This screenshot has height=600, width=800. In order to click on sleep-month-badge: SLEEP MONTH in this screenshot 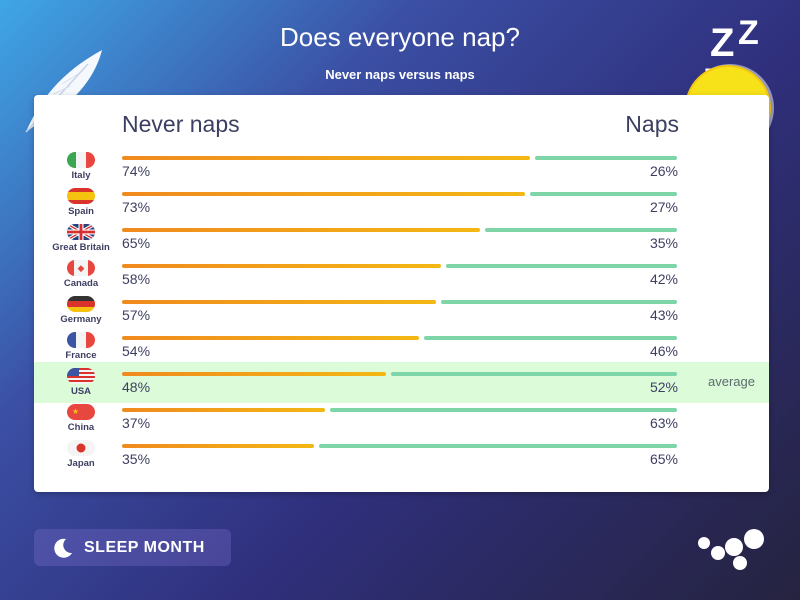, I will do `click(132, 547)`.